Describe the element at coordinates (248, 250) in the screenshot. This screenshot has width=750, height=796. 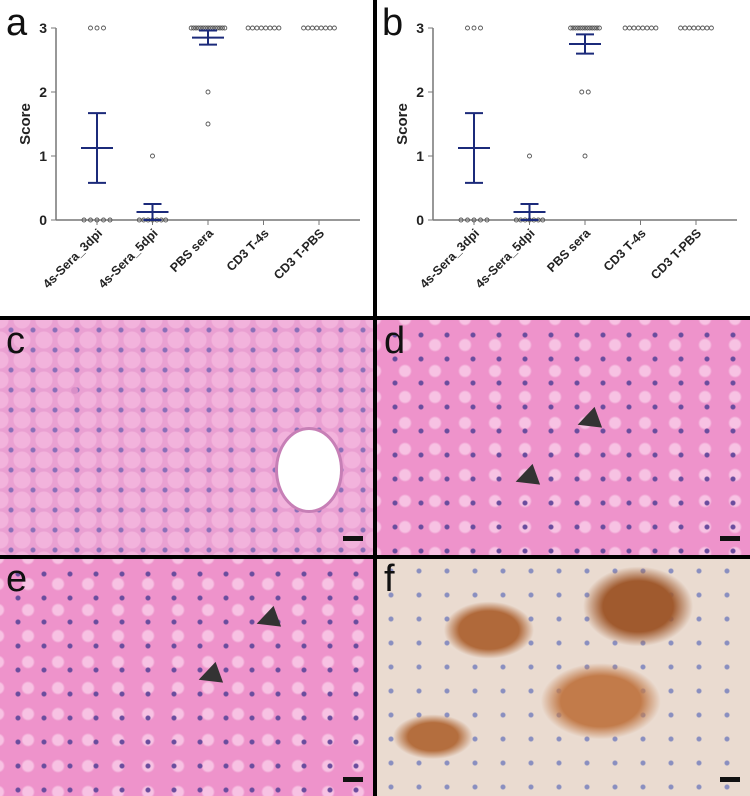
I see `x-tick-label: CD3 T-4s` at that location.